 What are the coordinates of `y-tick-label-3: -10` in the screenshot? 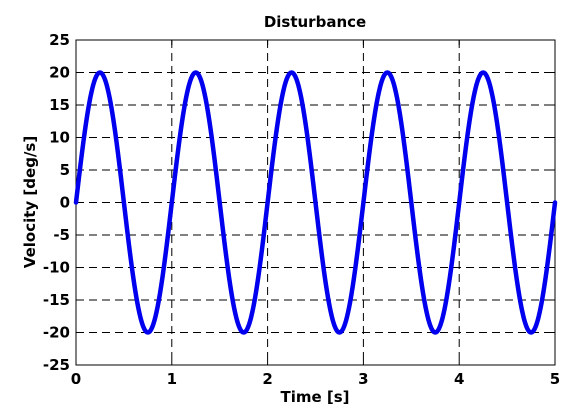 It's located at (56, 268).